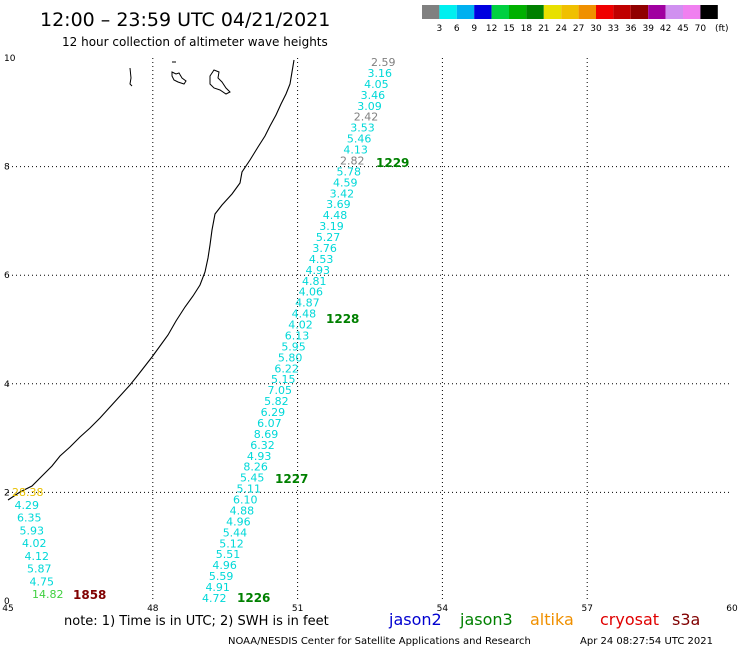 This screenshot has width=740, height=650. I want to click on wave-height-value: 6.29, so click(273, 412).